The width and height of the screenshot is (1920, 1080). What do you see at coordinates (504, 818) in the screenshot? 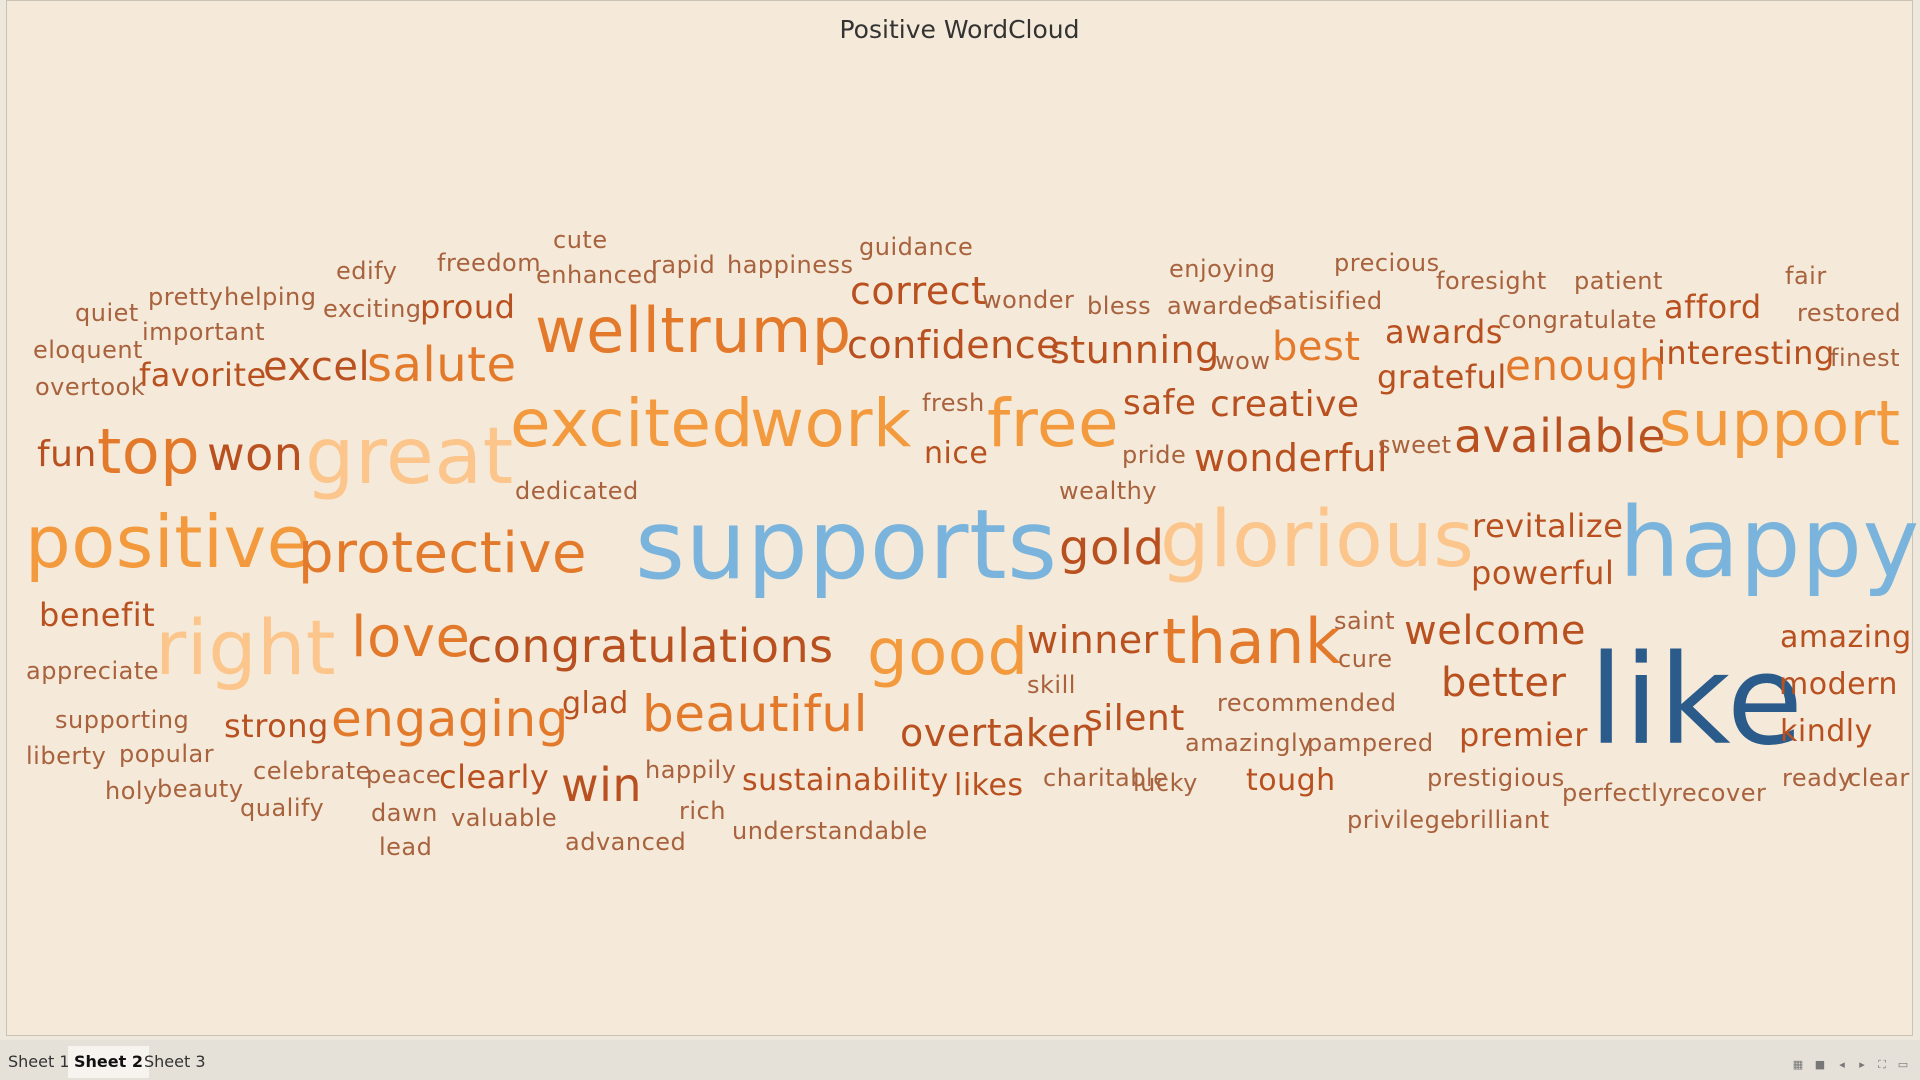
I see `word-valuable: valuable` at bounding box center [504, 818].